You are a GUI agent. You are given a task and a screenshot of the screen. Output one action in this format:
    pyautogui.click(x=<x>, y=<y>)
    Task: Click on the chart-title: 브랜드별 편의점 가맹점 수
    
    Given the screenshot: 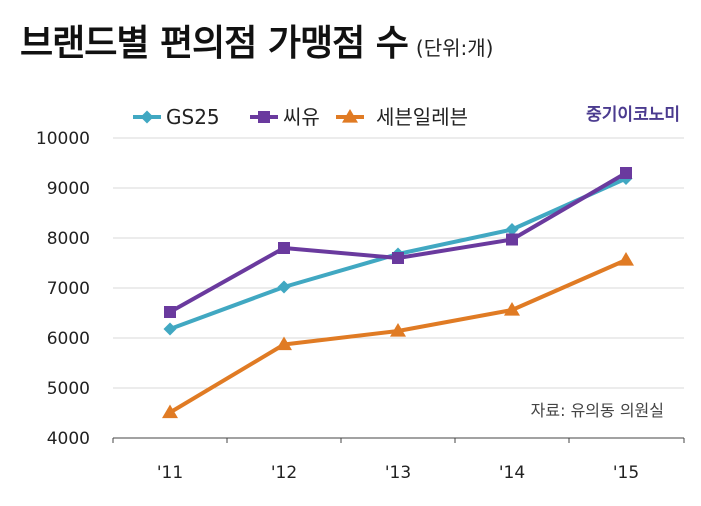 What is the action you would take?
    pyautogui.click(x=214, y=43)
    